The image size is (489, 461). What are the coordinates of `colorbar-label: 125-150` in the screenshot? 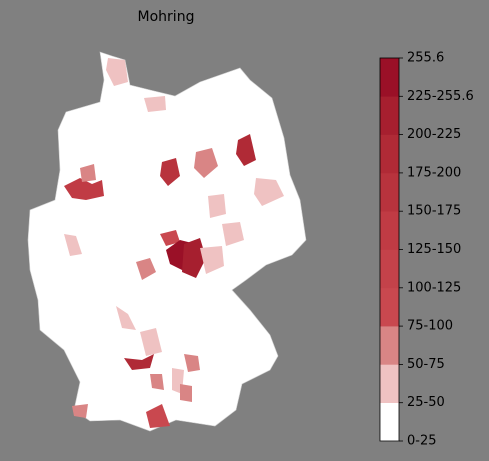 It's located at (434, 249).